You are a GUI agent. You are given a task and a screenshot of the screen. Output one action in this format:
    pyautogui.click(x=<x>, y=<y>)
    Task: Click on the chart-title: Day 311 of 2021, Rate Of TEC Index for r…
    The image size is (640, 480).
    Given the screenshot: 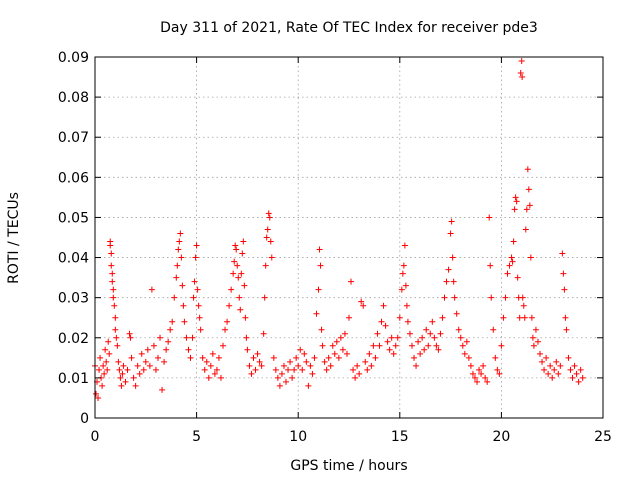 What is the action you would take?
    pyautogui.click(x=349, y=28)
    